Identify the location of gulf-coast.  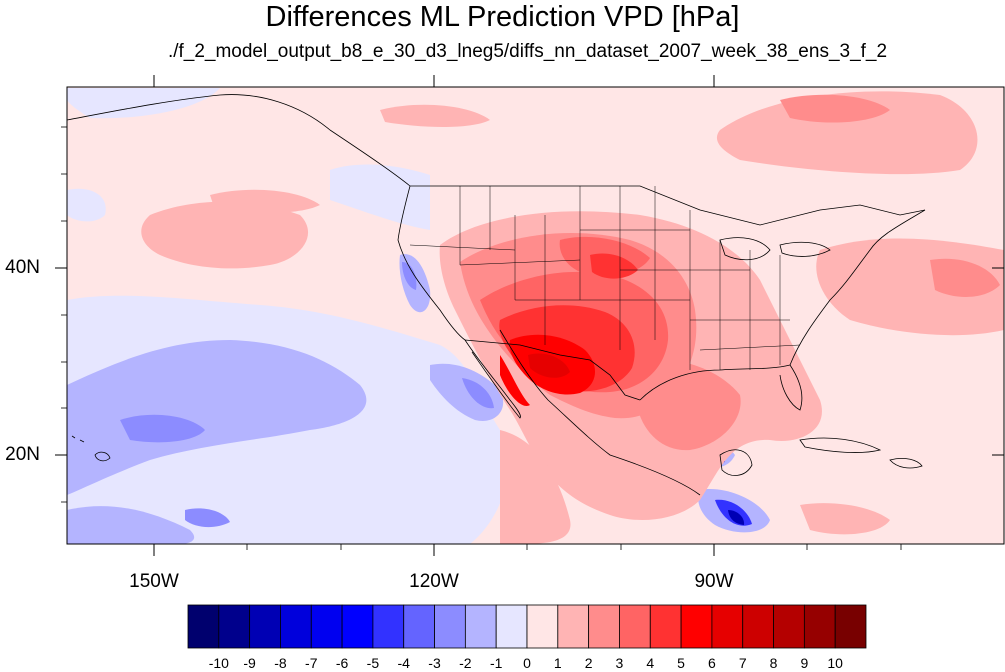
(721, 387).